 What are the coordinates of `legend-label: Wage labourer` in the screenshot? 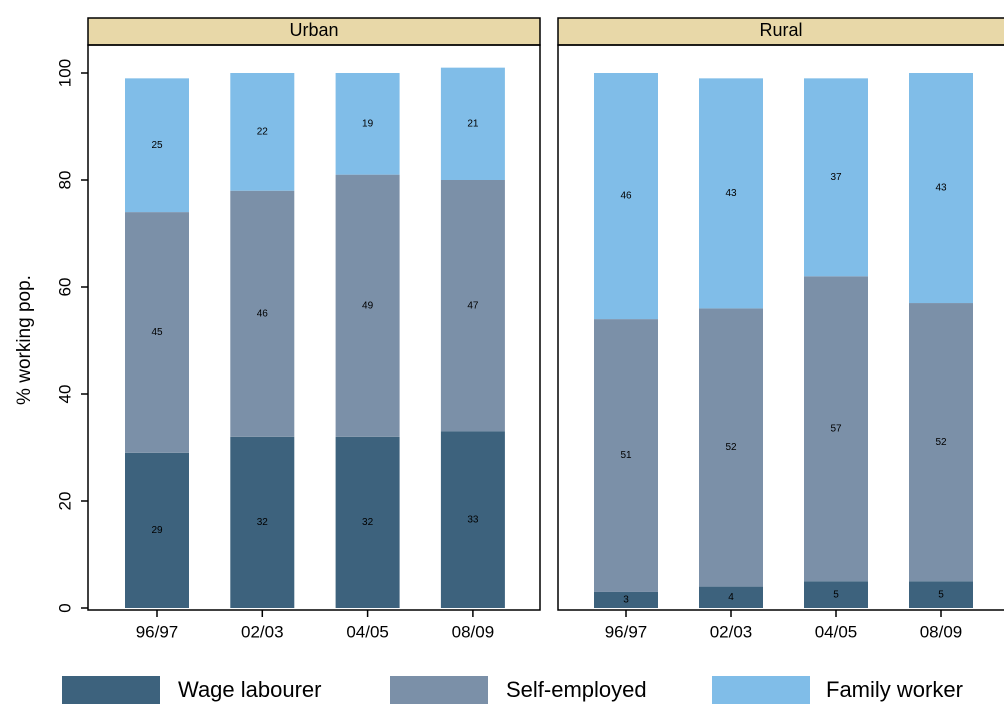 It's located at (249, 689).